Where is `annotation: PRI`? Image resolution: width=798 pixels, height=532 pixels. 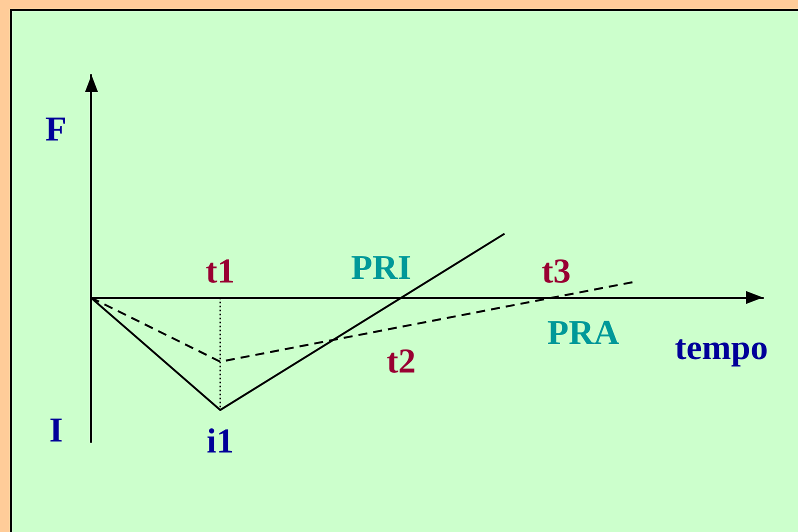 annotation: PRI is located at coordinates (381, 268).